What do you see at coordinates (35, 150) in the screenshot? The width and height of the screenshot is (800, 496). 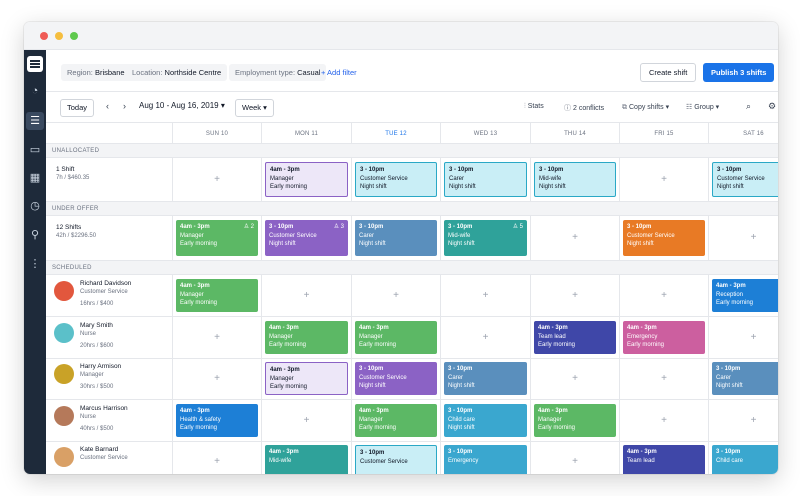 I see `briefcase-icon: ▭` at bounding box center [35, 150].